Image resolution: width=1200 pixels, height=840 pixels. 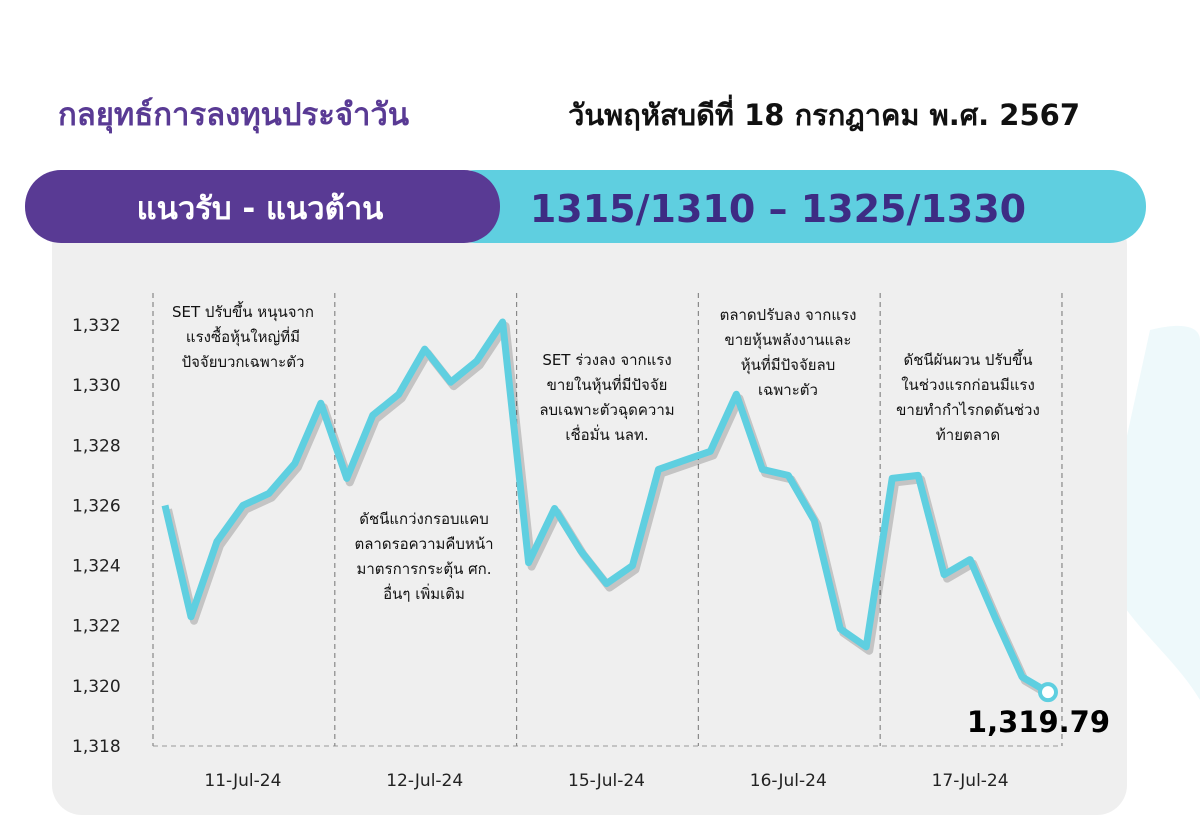 I want to click on x-tick-label: 15-Jul-24, so click(x=606, y=781).